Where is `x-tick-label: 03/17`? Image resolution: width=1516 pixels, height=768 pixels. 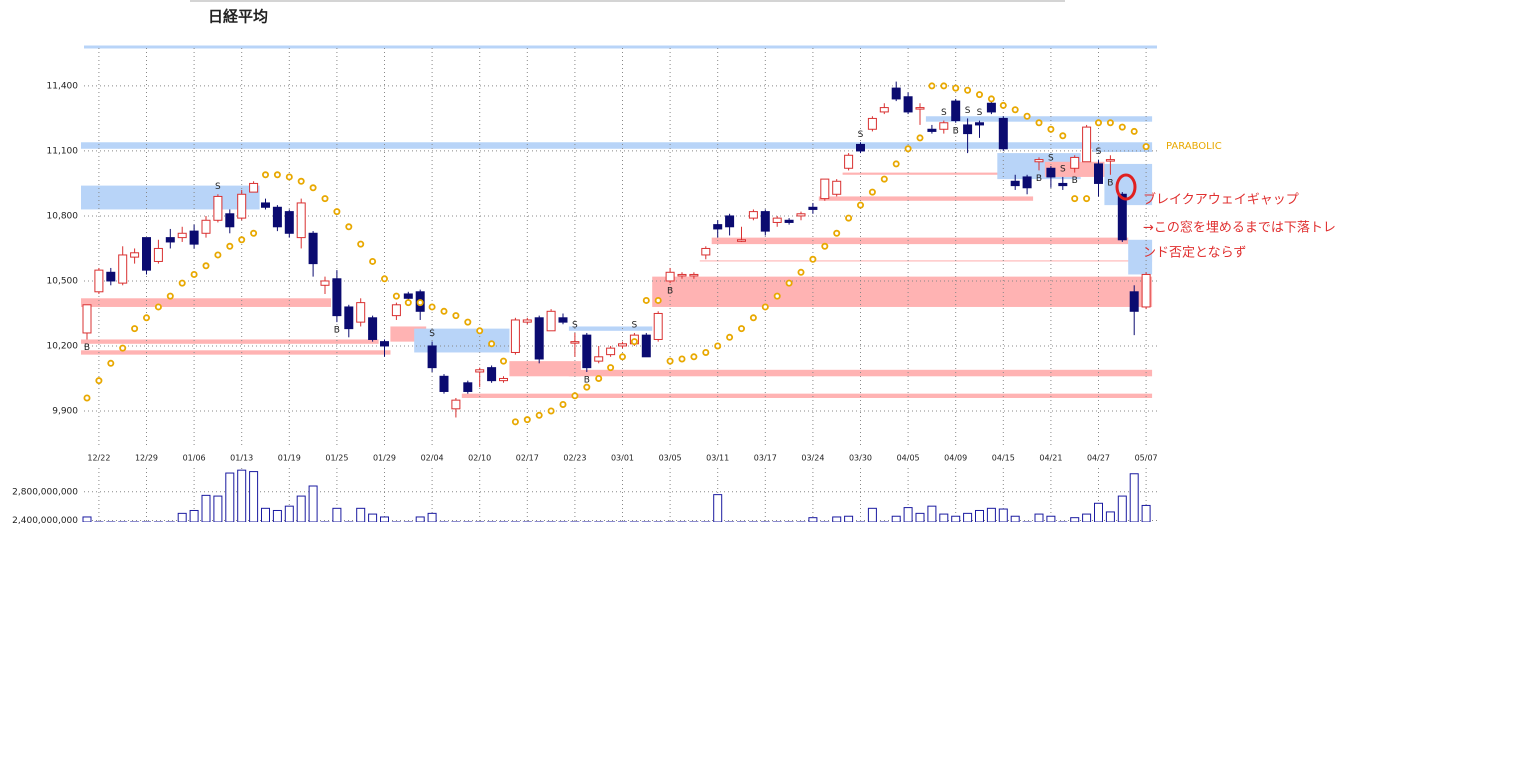
x-tick-label: 03/17 is located at coordinates (765, 458).